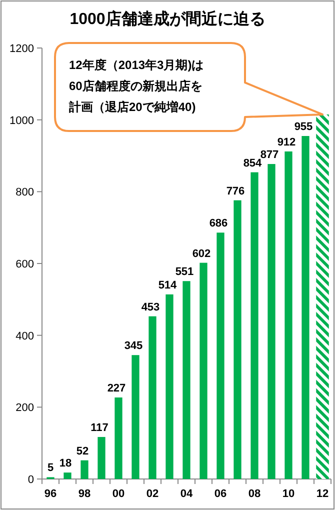 This screenshot has height=510, width=335. I want to click on data-label: 854, so click(253, 163).